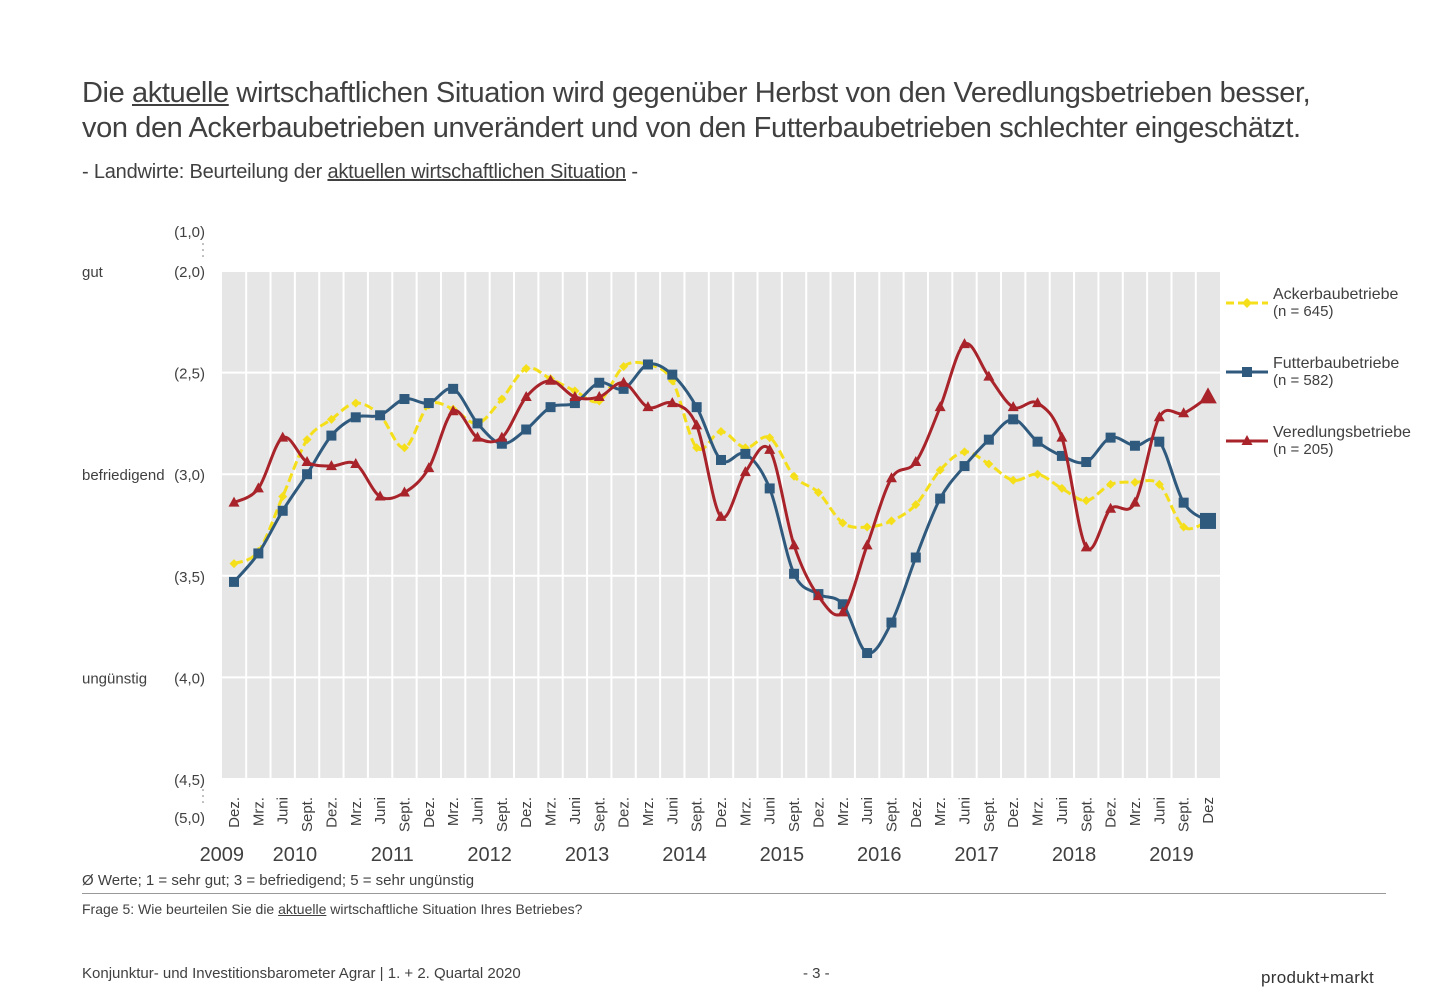 This screenshot has height=997, width=1440. Describe the element at coordinates (631, 172) in the screenshot. I see `subtitle-suffix: -` at that location.